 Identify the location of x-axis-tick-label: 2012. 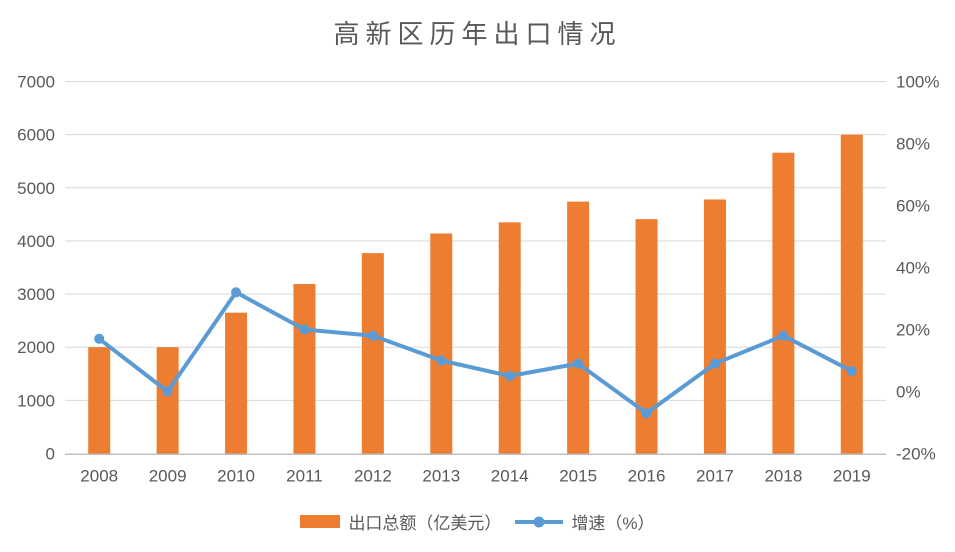
(373, 476).